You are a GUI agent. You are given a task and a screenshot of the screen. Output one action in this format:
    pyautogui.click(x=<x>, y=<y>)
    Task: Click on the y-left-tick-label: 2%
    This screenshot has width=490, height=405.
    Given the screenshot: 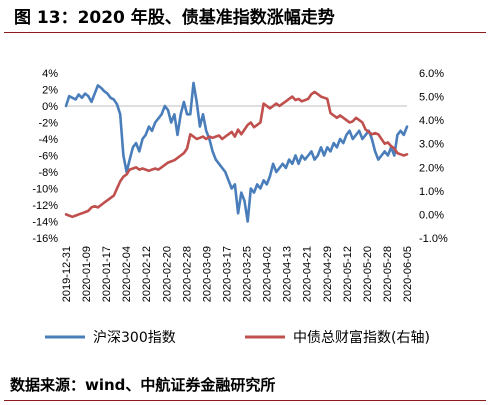 What is the action you would take?
    pyautogui.click(x=50, y=91)
    